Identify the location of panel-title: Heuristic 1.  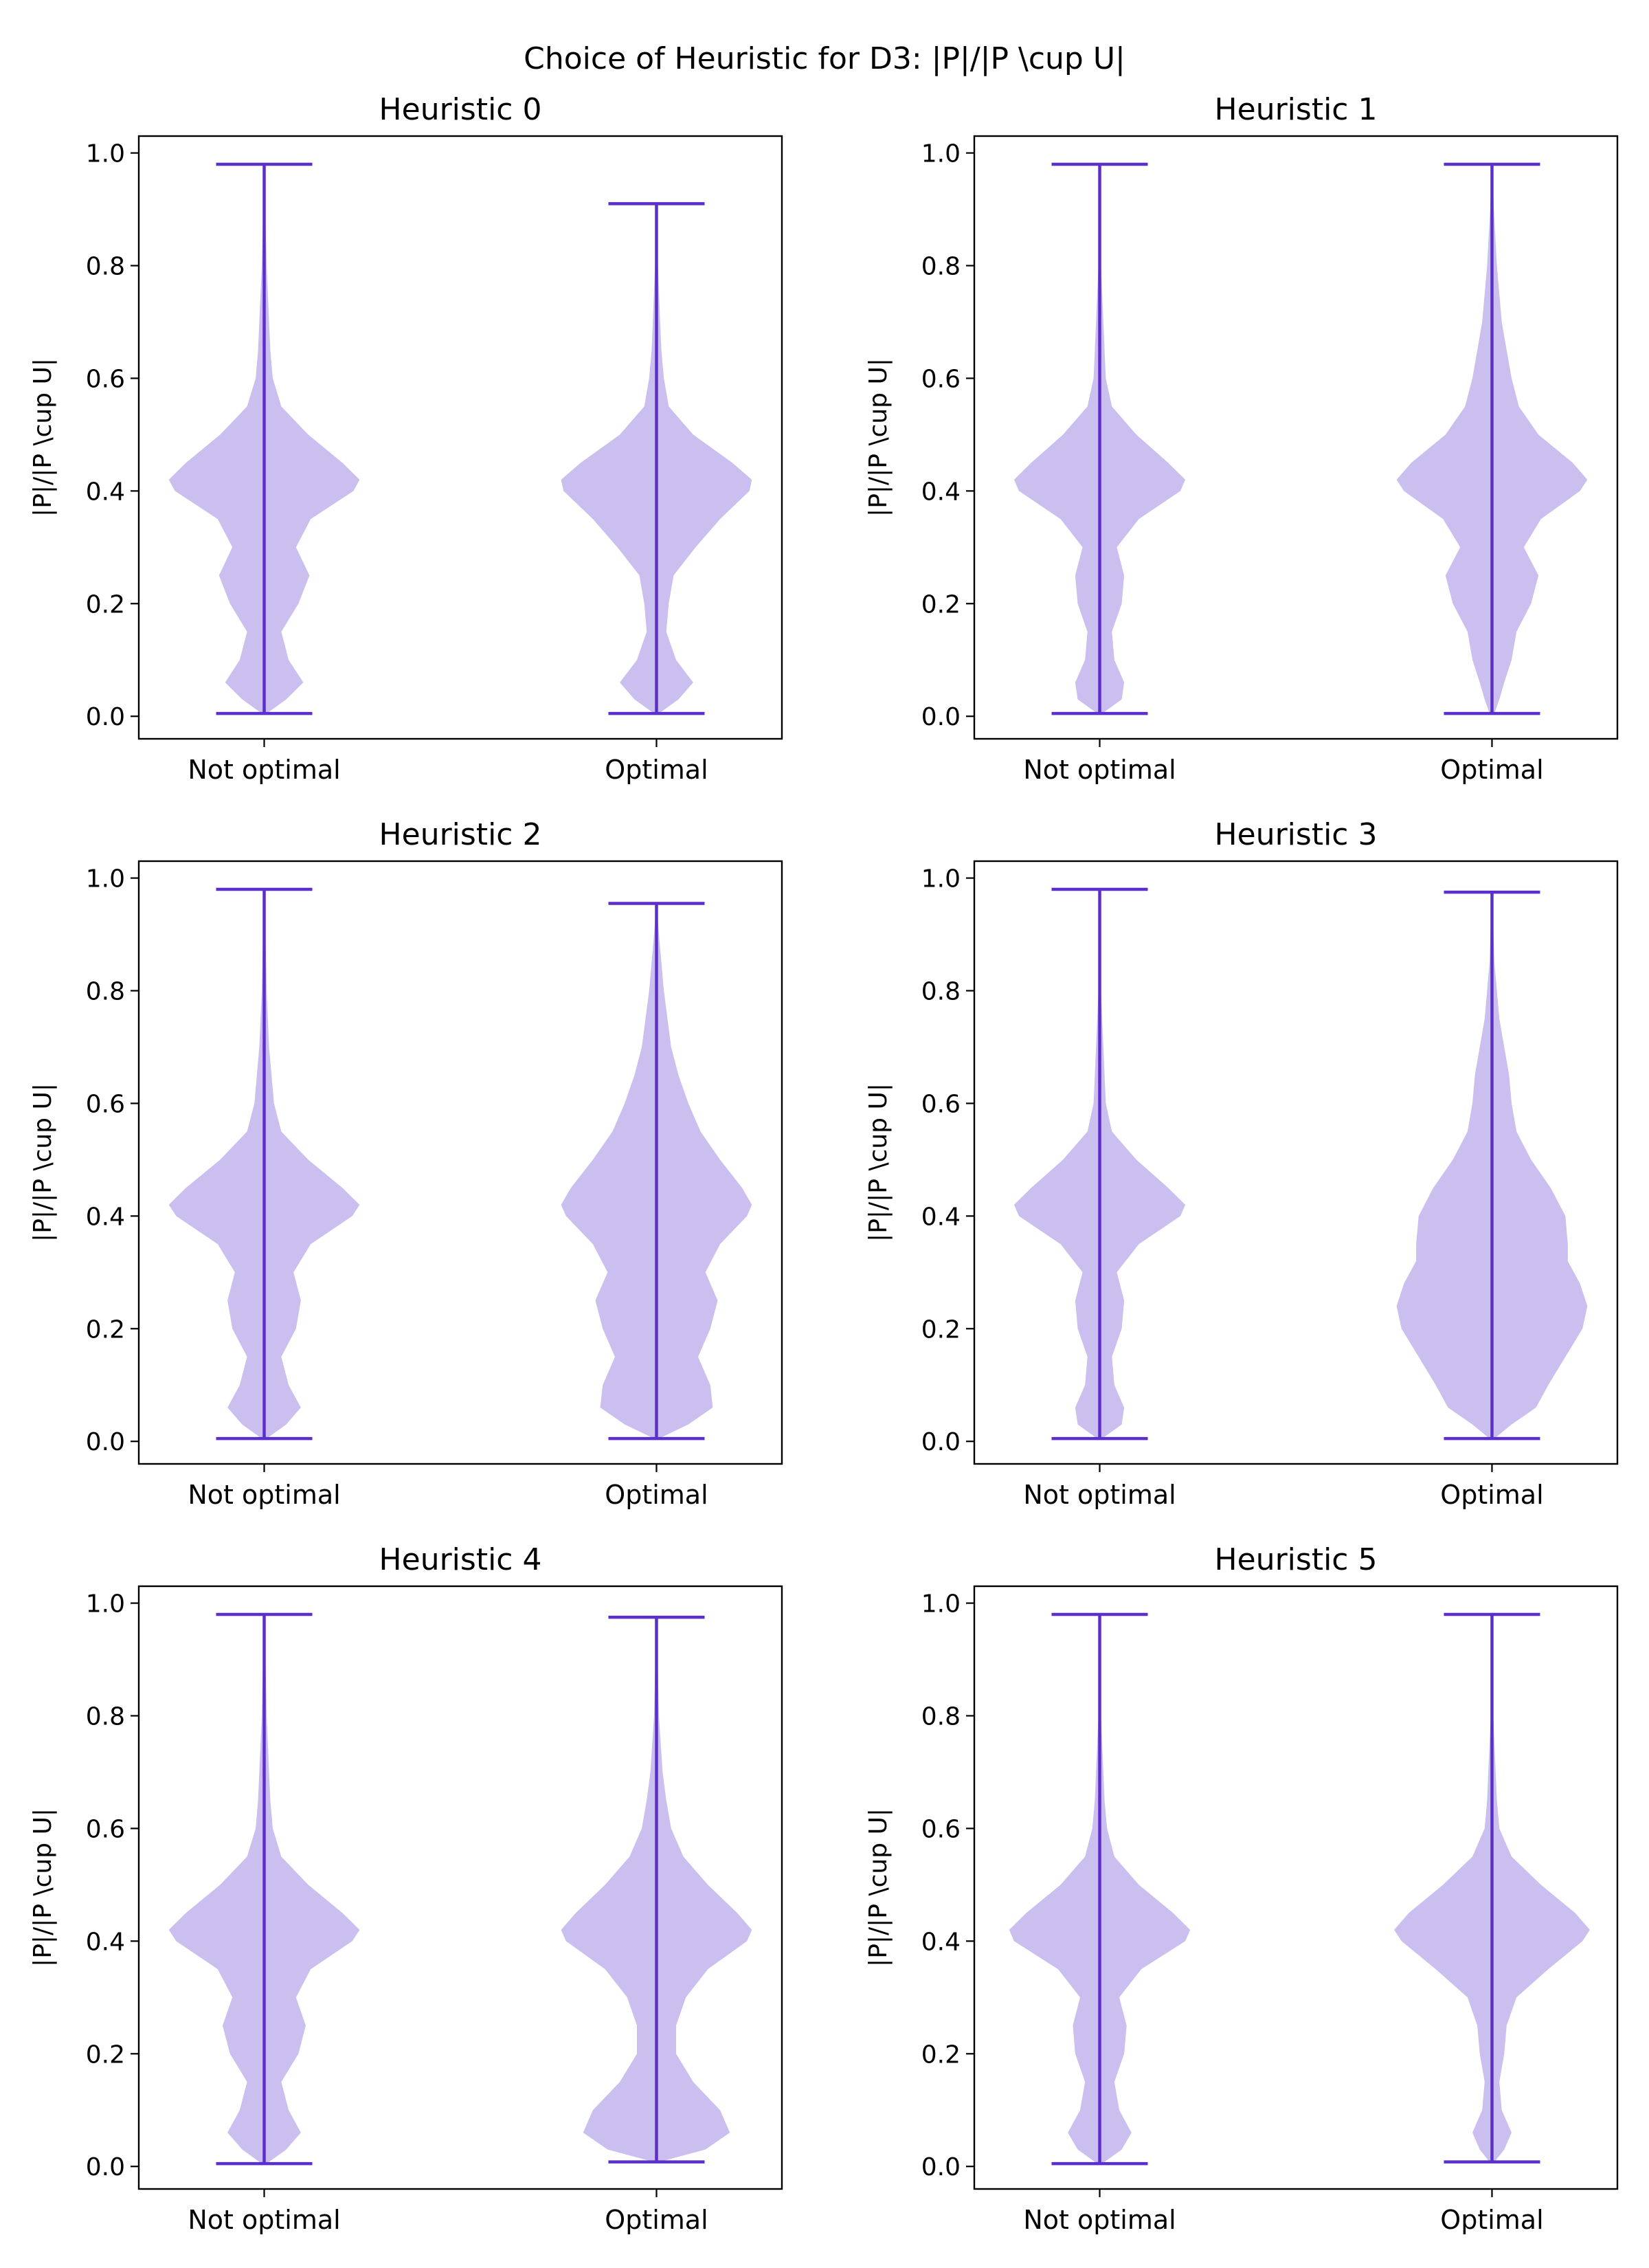
(1296, 109).